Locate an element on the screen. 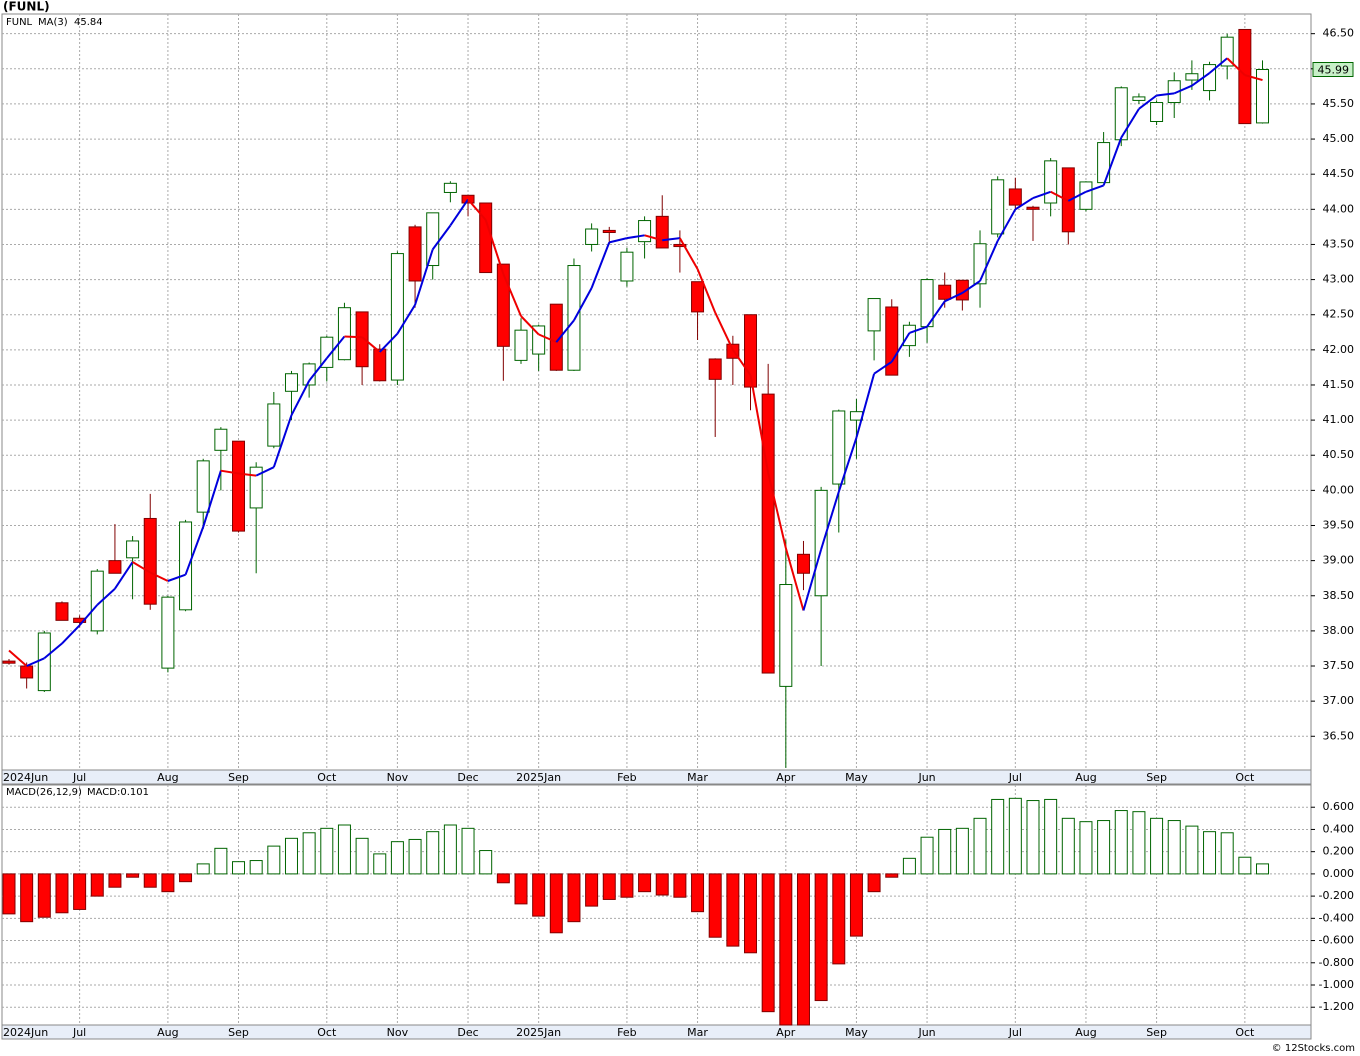  x-tick-label: Apr is located at coordinates (786, 777).